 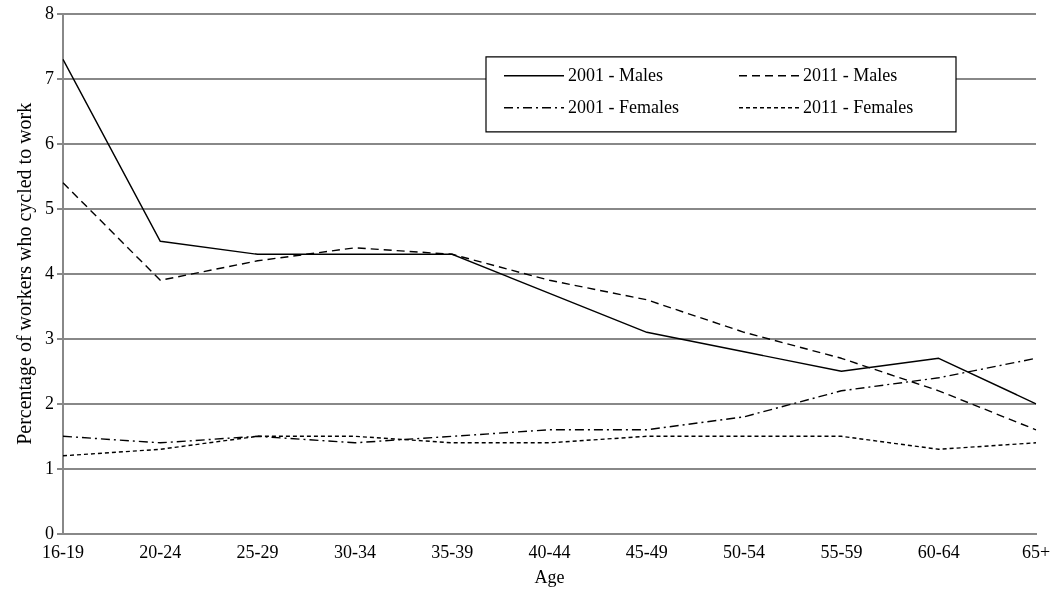 What do you see at coordinates (858, 106) in the screenshot?
I see `legend-label: 2011 - Females` at bounding box center [858, 106].